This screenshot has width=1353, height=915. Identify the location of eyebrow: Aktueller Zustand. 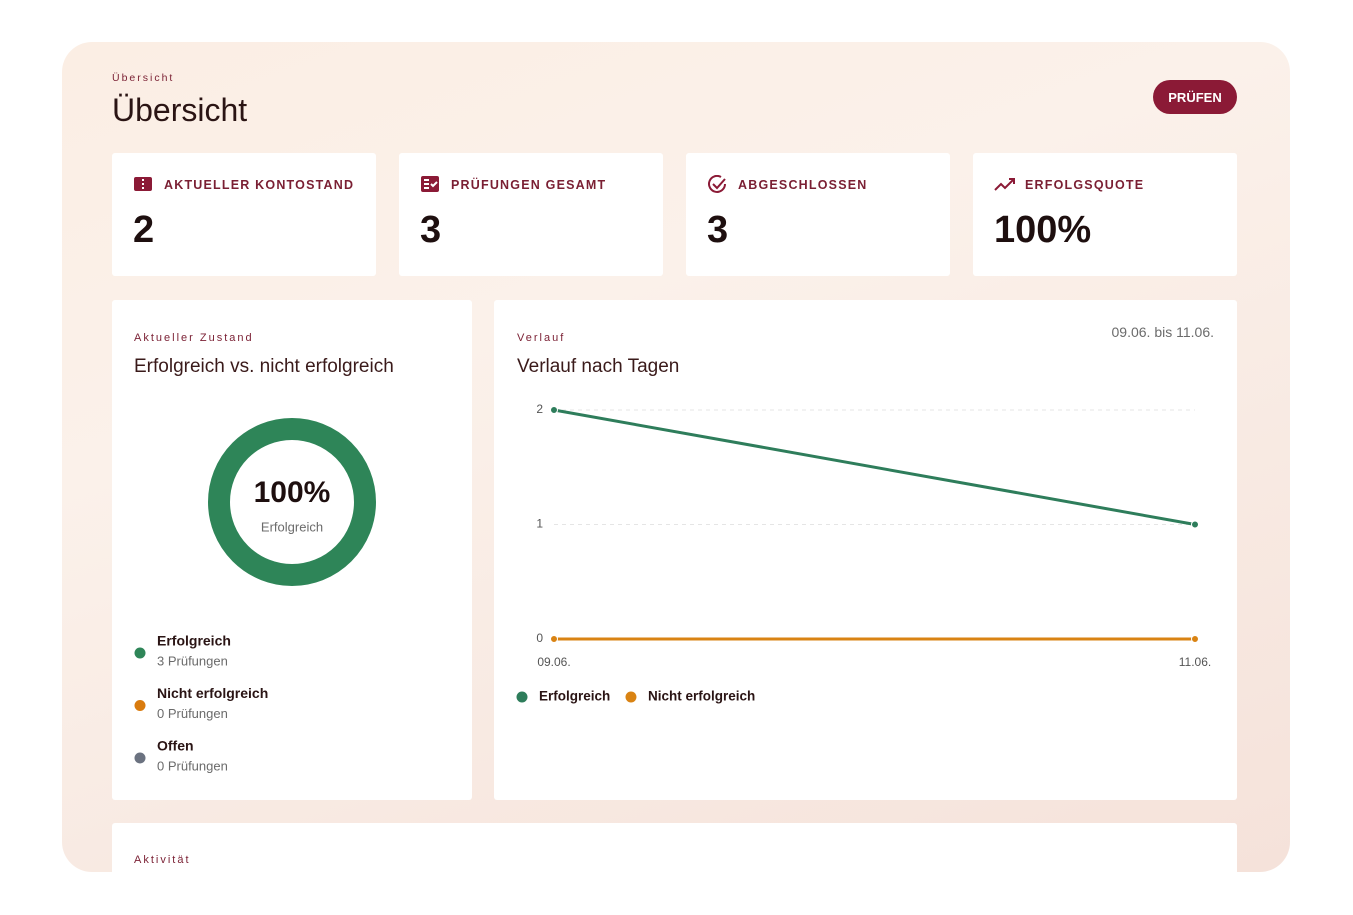
(194, 338).